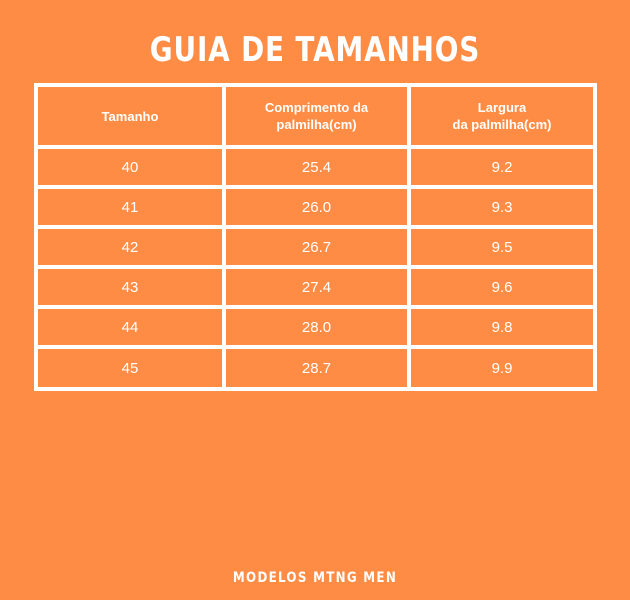 The height and width of the screenshot is (600, 630). I want to click on table-row: 43, so click(130, 287).